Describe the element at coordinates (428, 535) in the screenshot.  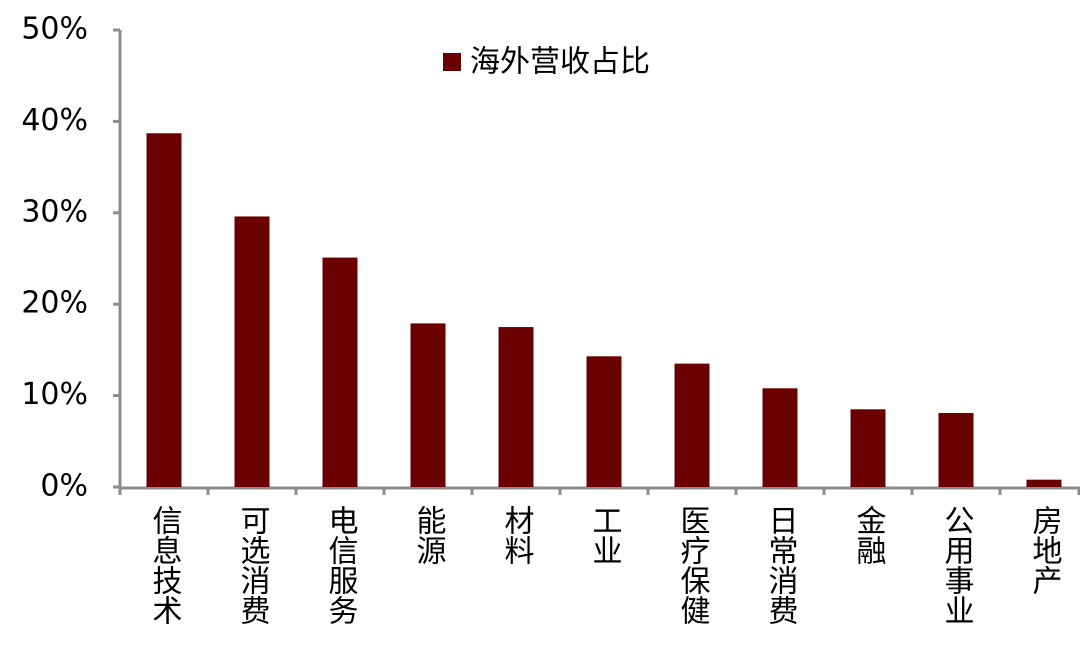
I see `x-tick-label: 能源` at that location.